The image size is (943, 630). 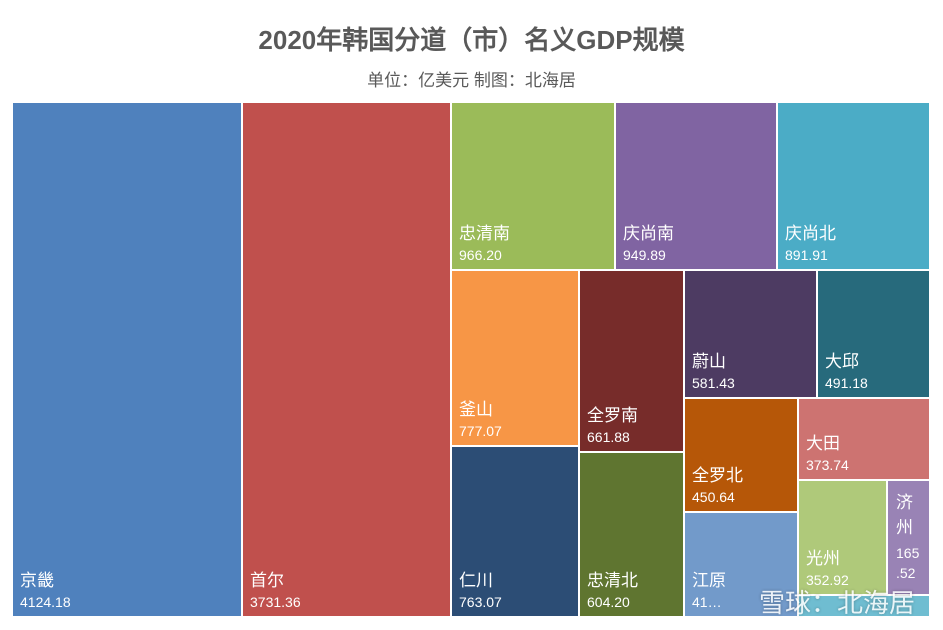 What do you see at coordinates (471, 80) in the screenshot?
I see `chart-subtitle: 单位：亿美元 制图：北海居` at bounding box center [471, 80].